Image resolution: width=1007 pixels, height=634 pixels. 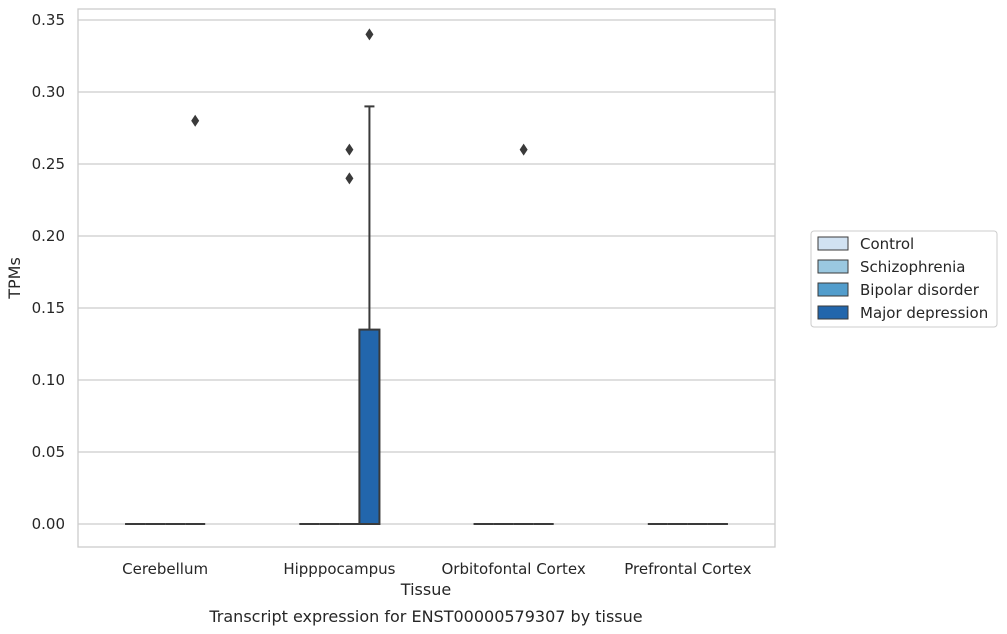 I want to click on x-tick-label: Hipppocampus, so click(x=339, y=569).